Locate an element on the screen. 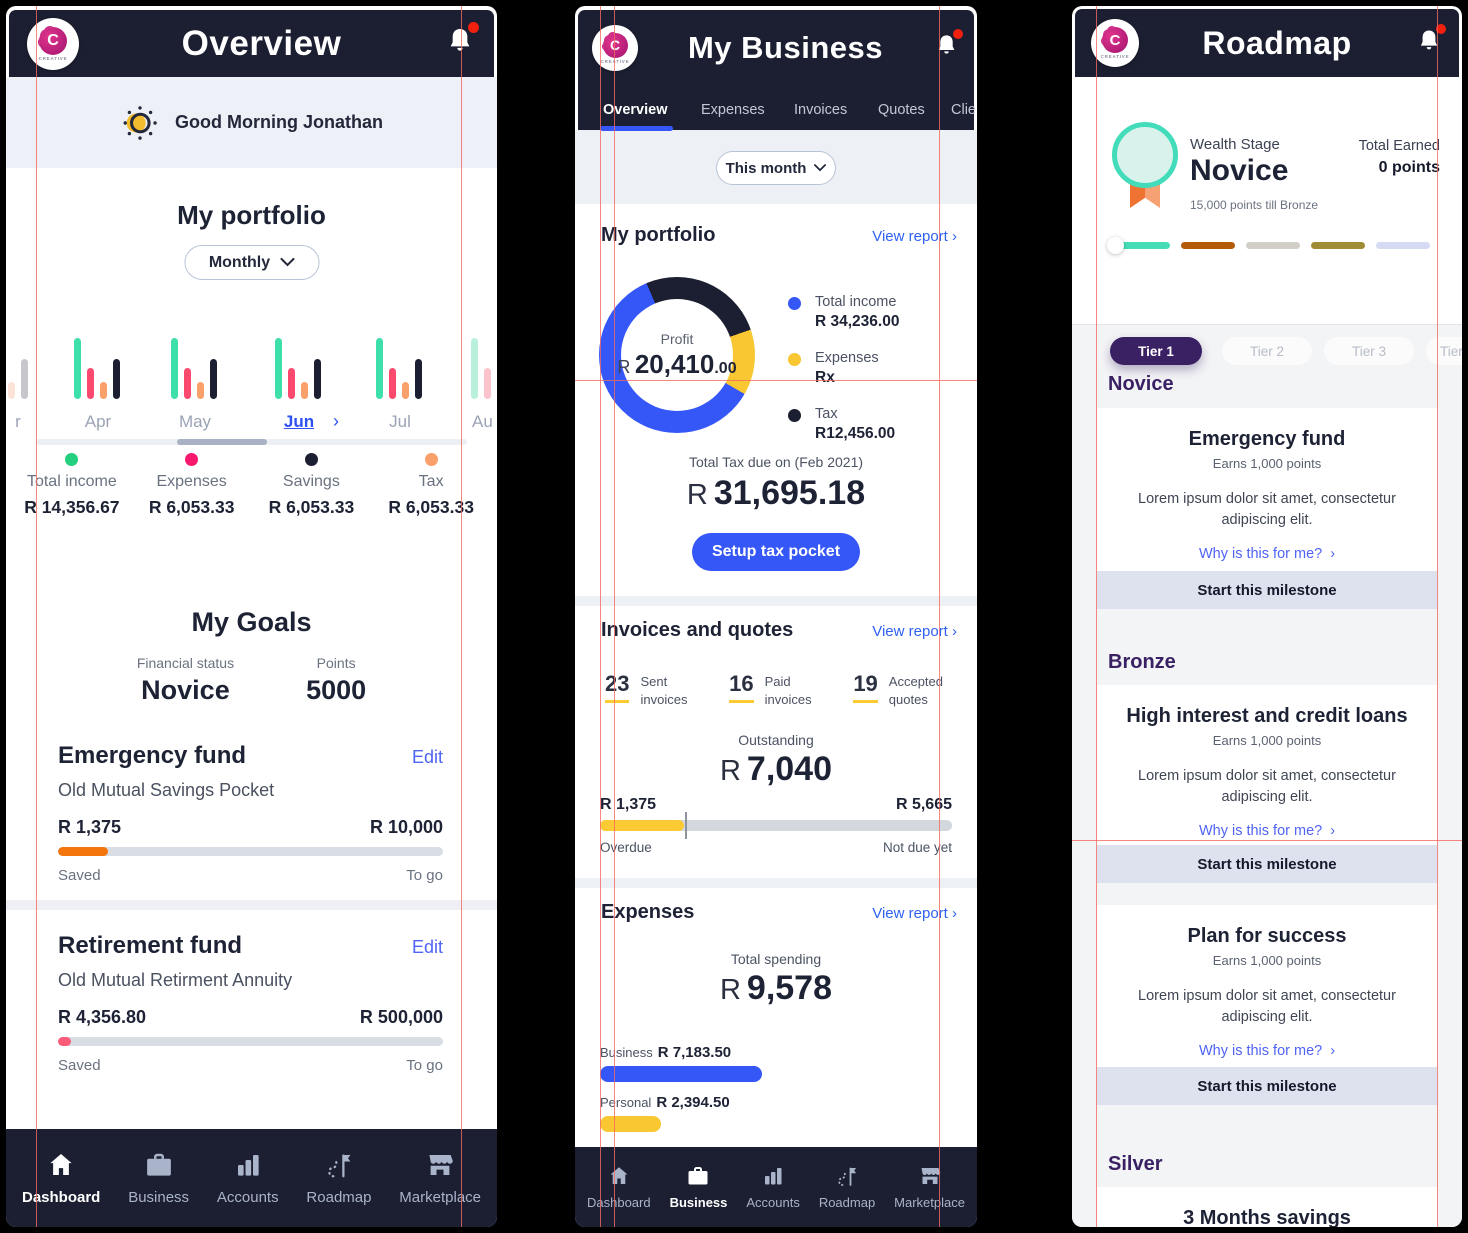 The width and height of the screenshot is (1468, 1233). tab-expenses: Expenses is located at coordinates (733, 110).